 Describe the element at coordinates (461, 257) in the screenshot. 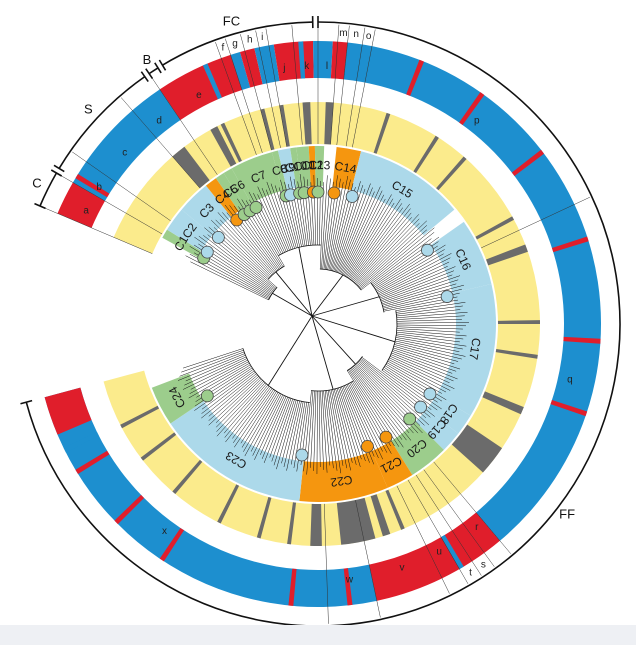

I see `clade-wedge-c16` at that location.